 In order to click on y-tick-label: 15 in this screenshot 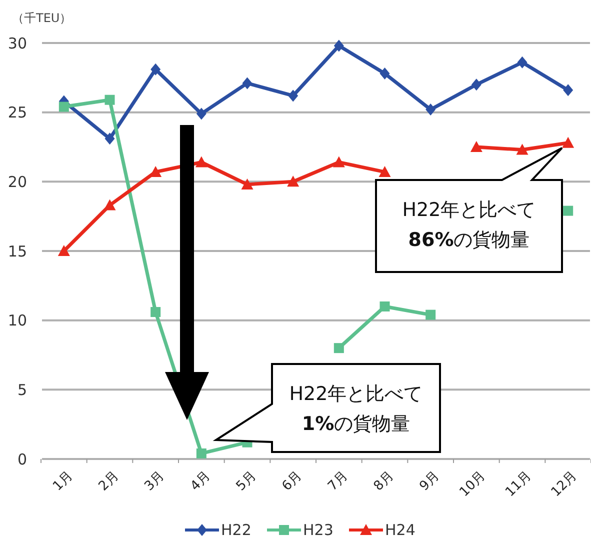, I will do `click(17, 251)`.